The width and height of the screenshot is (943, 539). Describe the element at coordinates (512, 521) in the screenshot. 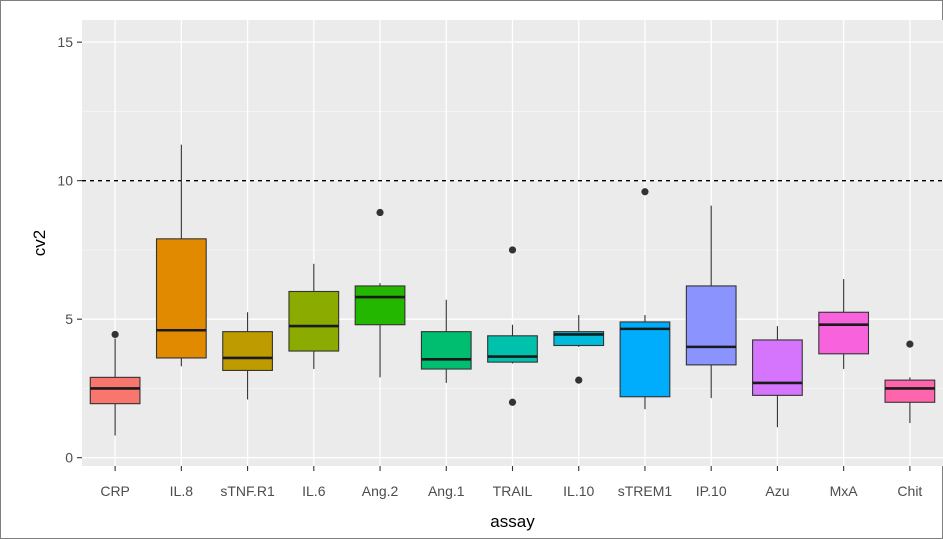

I see `x-axis-title: assay` at that location.